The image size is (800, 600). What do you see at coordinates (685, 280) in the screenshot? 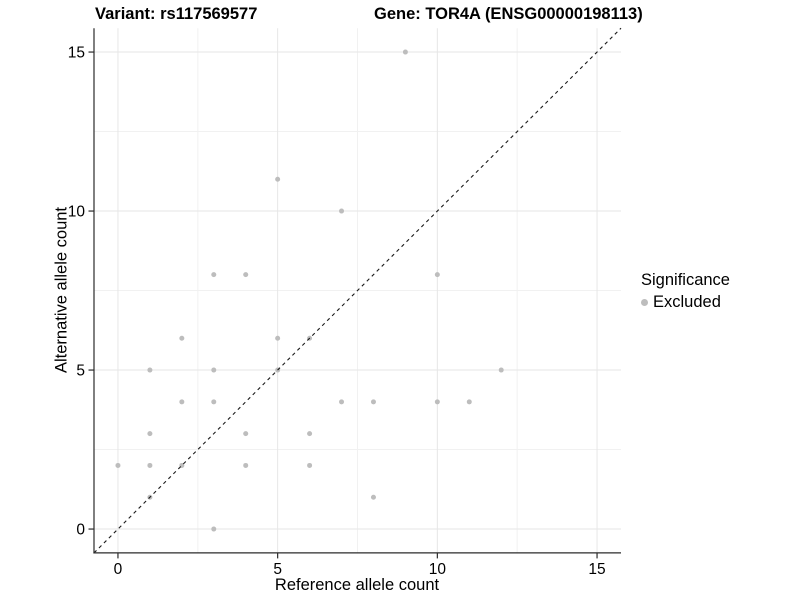
I see `legend-title: Significance` at bounding box center [685, 280].